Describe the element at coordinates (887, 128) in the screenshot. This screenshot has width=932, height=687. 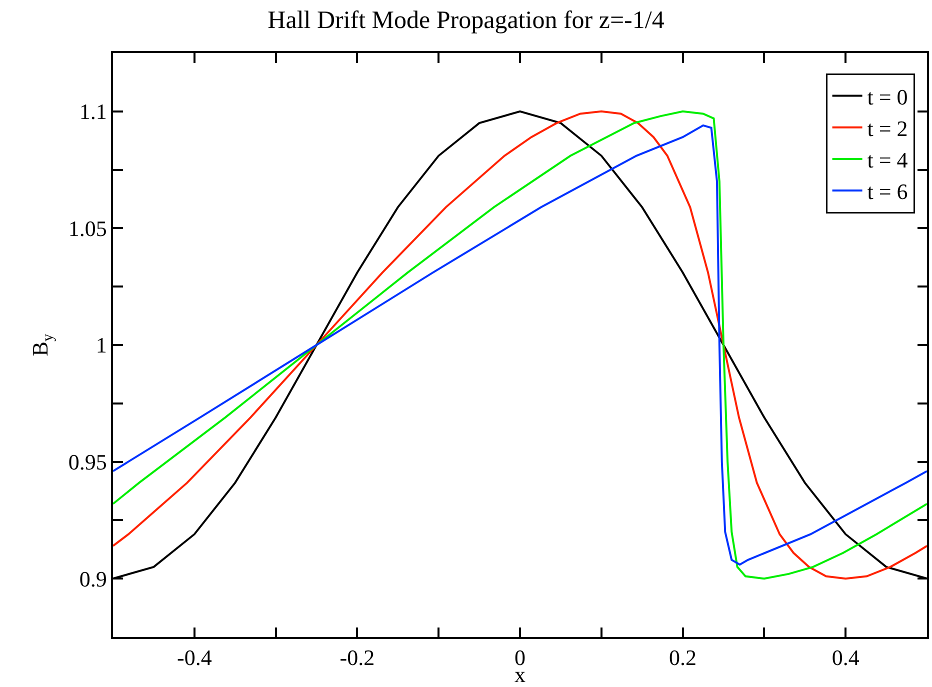
I see `legend-label: t = 2` at that location.